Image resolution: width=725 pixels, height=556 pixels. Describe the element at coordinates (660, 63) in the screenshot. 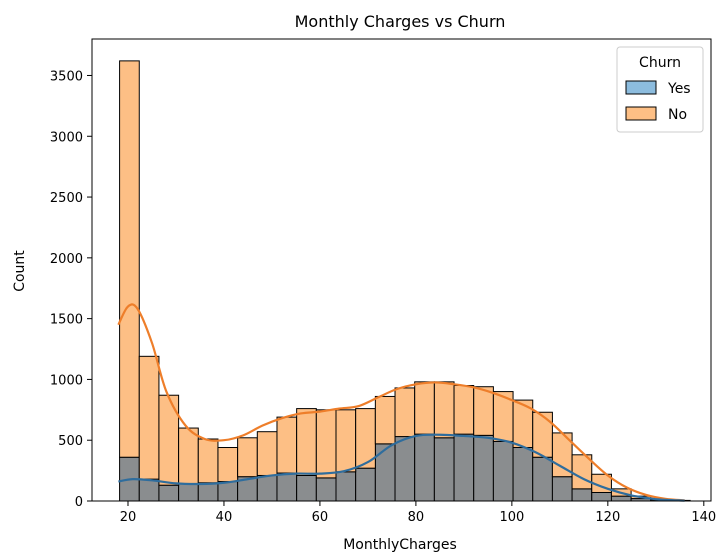

I see `legend-title: Churn` at that location.